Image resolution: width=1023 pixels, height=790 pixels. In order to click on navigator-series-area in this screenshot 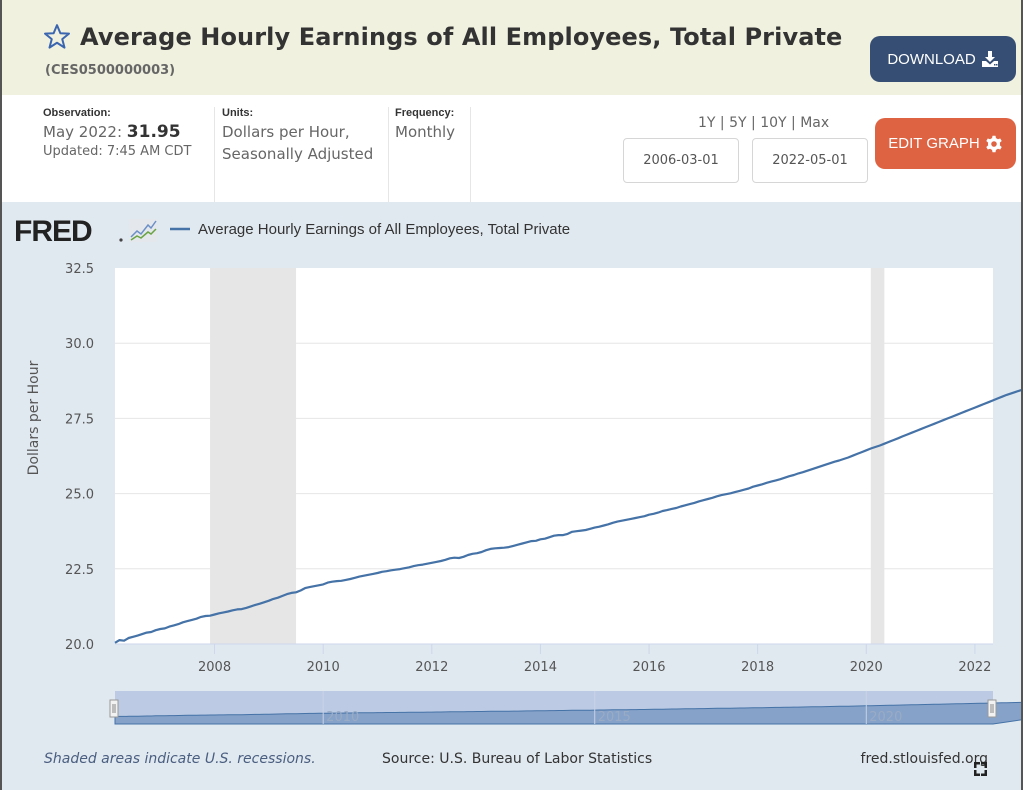, I will do `click(567, 713)`.